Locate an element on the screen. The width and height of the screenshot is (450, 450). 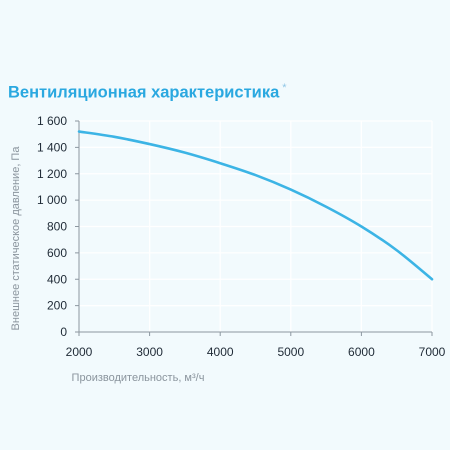
y-tick-label-0: 0 is located at coordinates (63, 332).